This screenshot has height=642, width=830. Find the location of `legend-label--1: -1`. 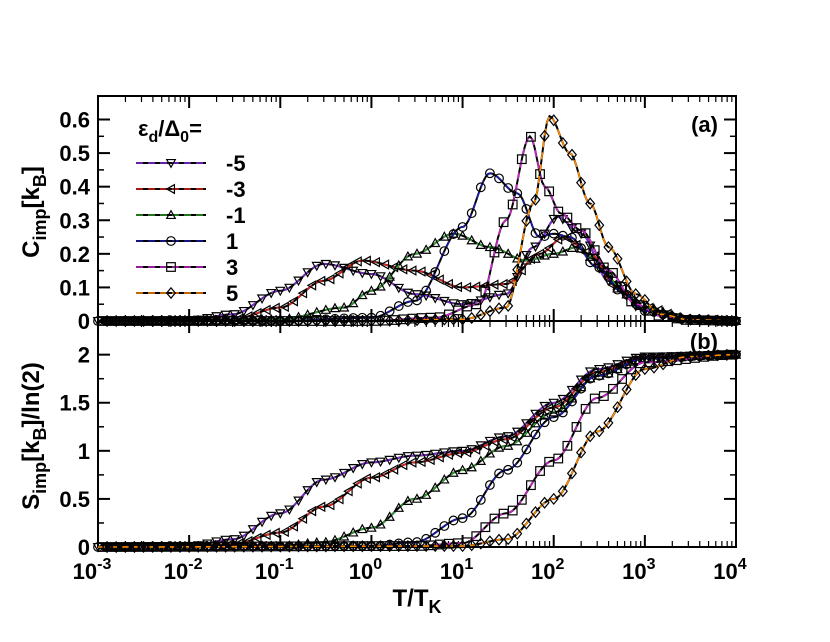

legend-label--1: -1 is located at coordinates (236, 215).